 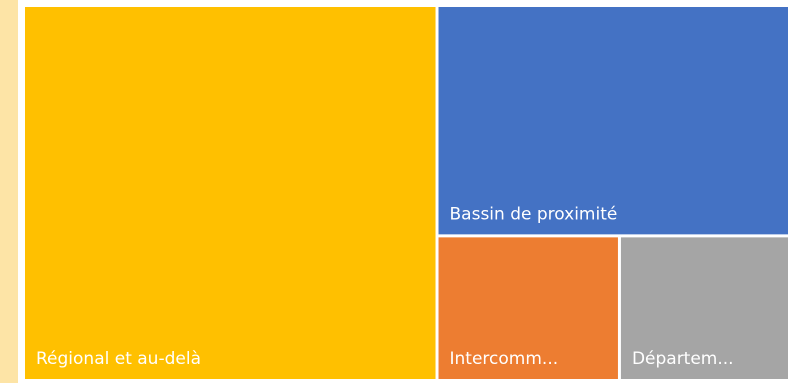 What do you see at coordinates (704, 308) in the screenshot?
I see `tile-departem` at bounding box center [704, 308].